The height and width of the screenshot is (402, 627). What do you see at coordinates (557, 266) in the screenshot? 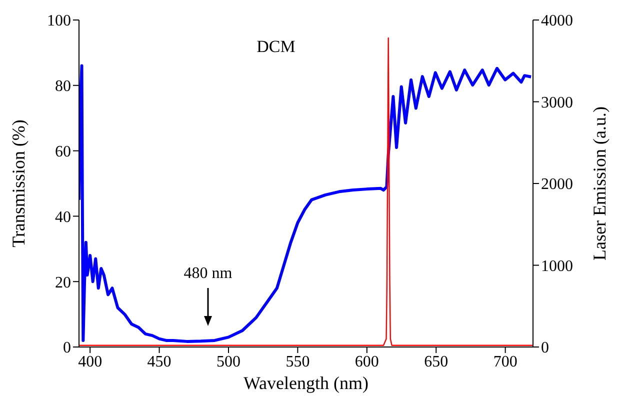
I see `y2-tick-label: 1000` at bounding box center [557, 266].